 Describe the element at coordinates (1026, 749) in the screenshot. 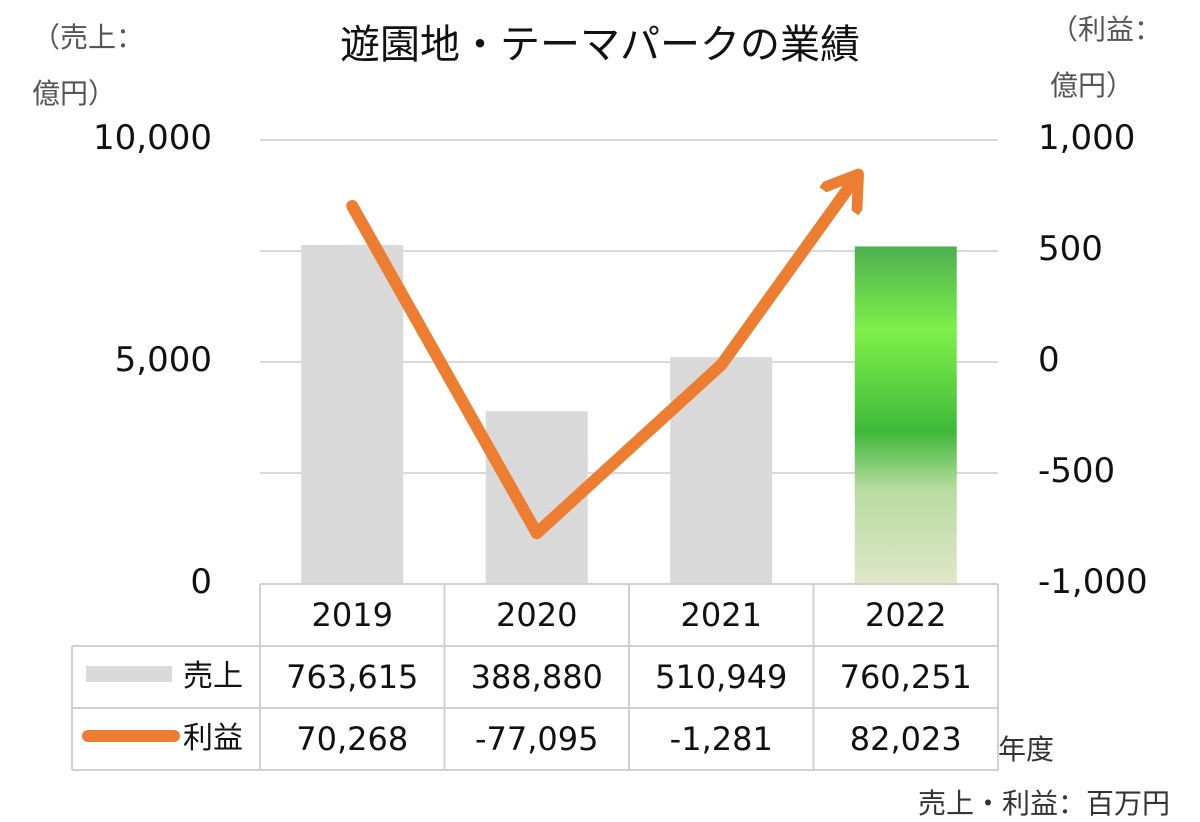

I see `x-axis-label: 年度` at that location.